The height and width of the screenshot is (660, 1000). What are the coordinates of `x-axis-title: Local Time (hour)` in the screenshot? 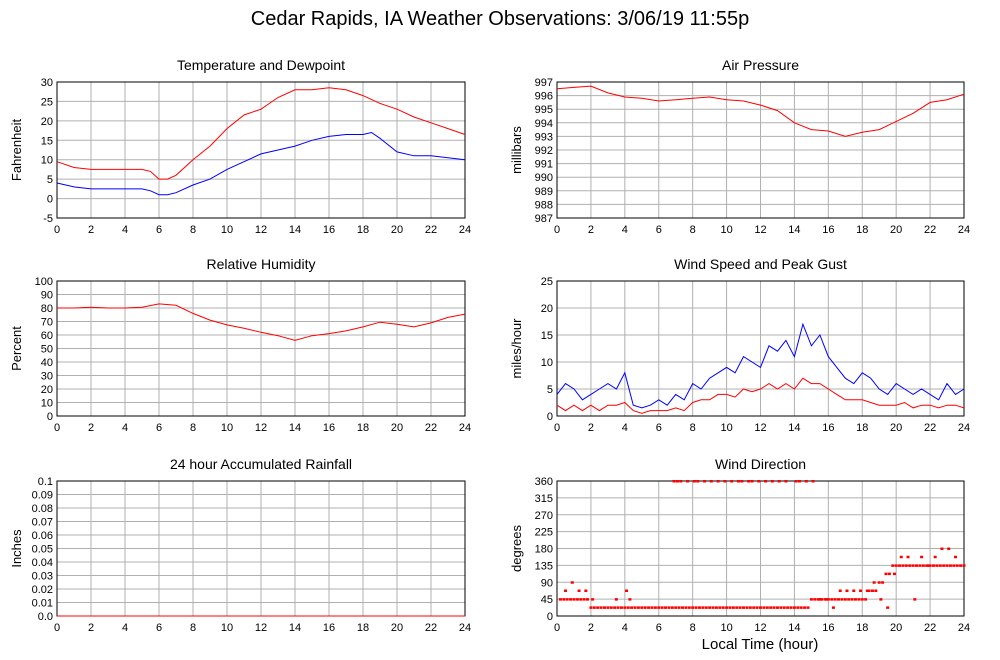 It's located at (760, 644).